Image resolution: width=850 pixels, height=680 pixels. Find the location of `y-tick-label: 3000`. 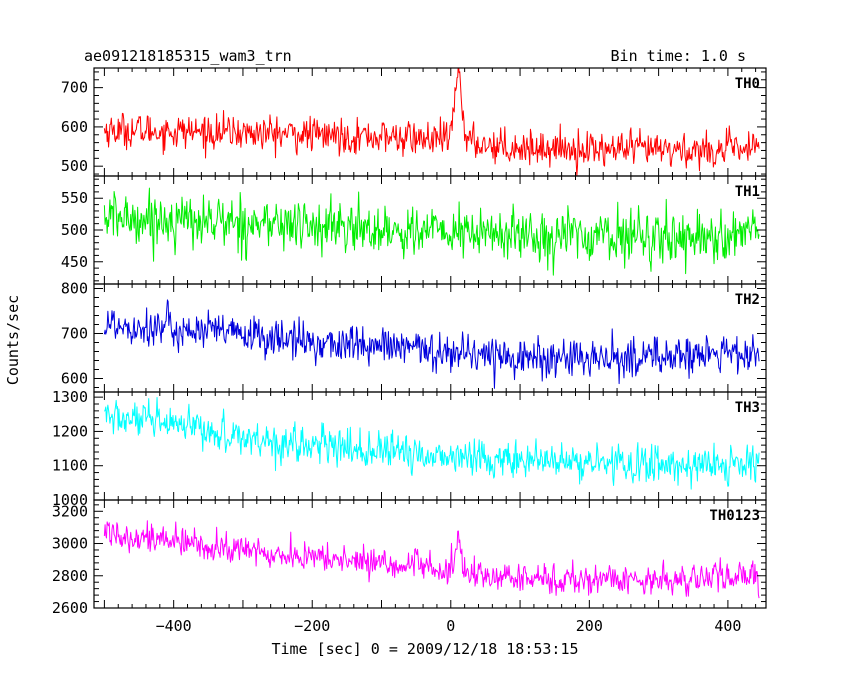

y-tick-label: 3000 is located at coordinates (70, 544).